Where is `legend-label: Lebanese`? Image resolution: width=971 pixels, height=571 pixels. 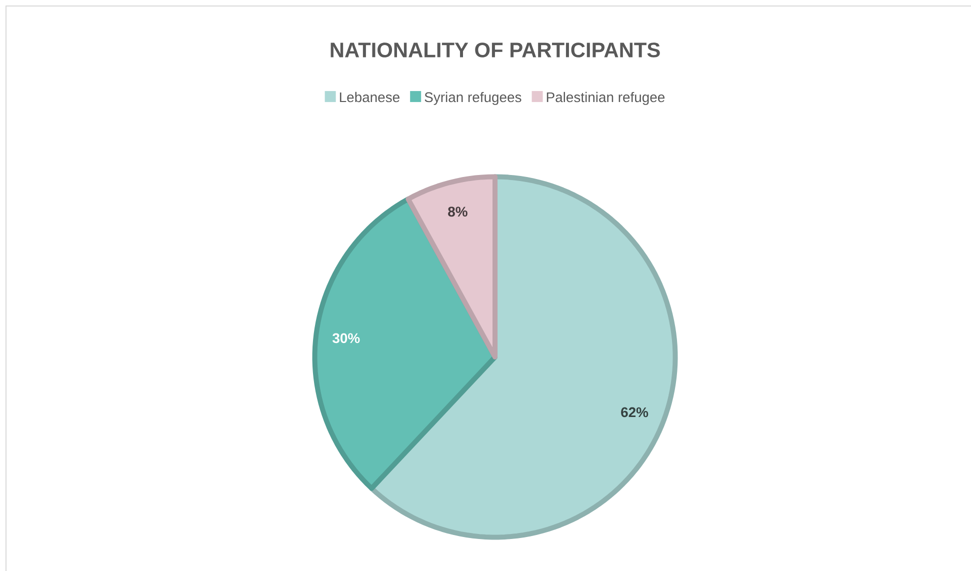 legend-label: Lebanese is located at coordinates (370, 97).